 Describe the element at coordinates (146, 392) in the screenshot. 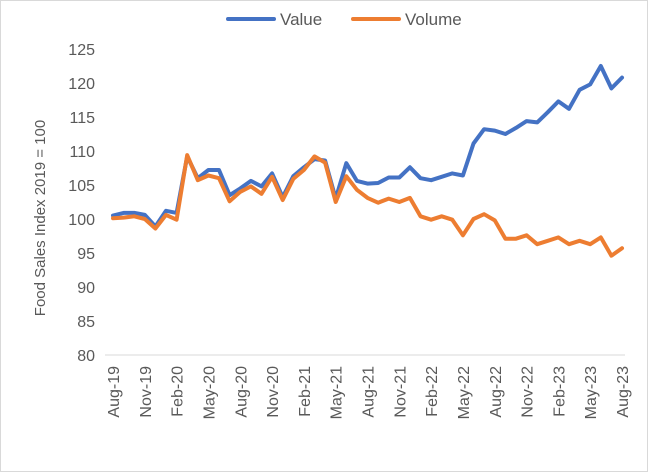

I see `x-tick-label: Nov-19` at that location.